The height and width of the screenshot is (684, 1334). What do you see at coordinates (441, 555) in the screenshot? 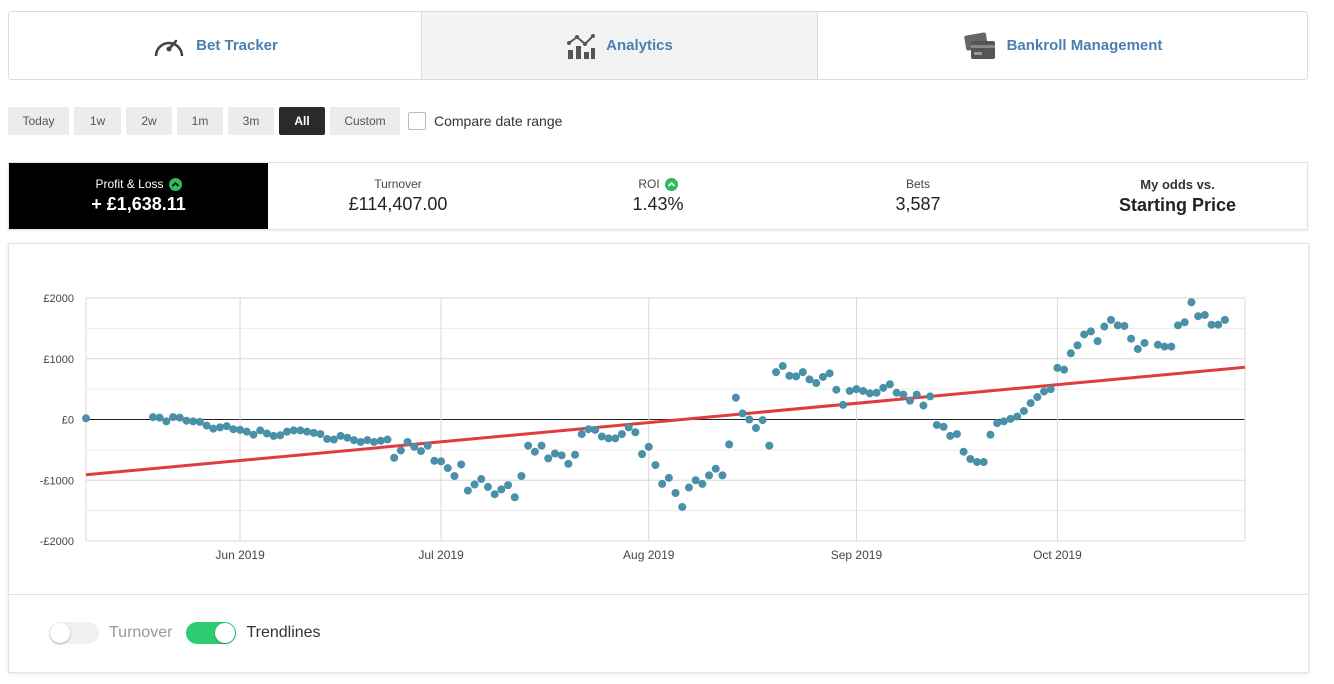
I see `x-tick-label: Jul 2019` at bounding box center [441, 555].